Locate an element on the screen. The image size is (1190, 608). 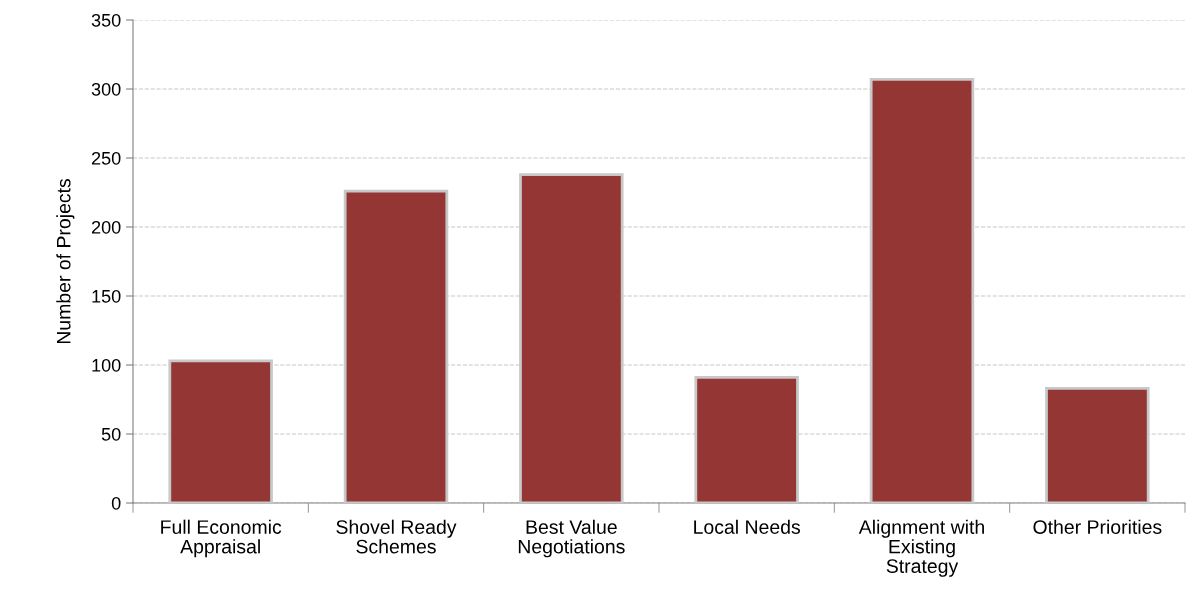
x-tick-label: Other Priorities is located at coordinates (1097, 526).